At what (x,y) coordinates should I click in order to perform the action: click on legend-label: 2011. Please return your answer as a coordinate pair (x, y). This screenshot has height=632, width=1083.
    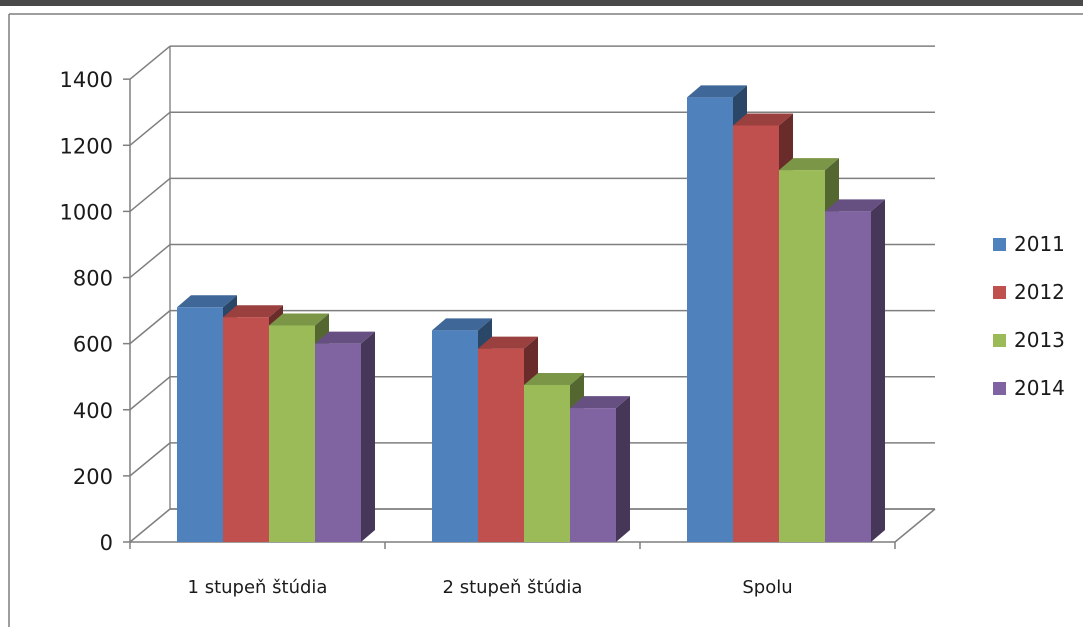
    Looking at the image, I should click on (1039, 244).